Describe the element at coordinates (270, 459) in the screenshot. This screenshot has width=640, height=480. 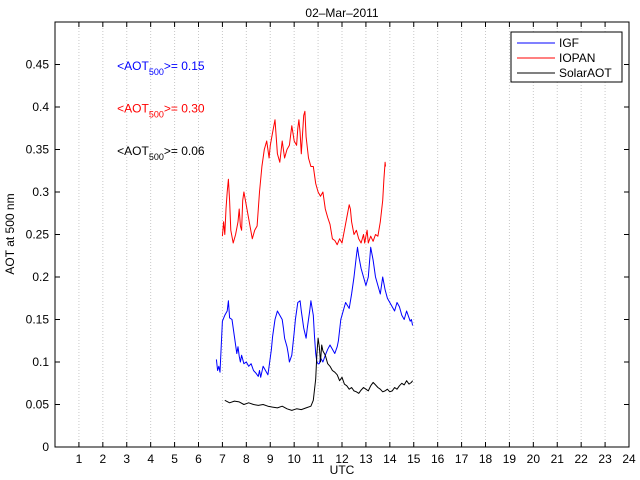
I see `x-tick-label: 9` at that location.